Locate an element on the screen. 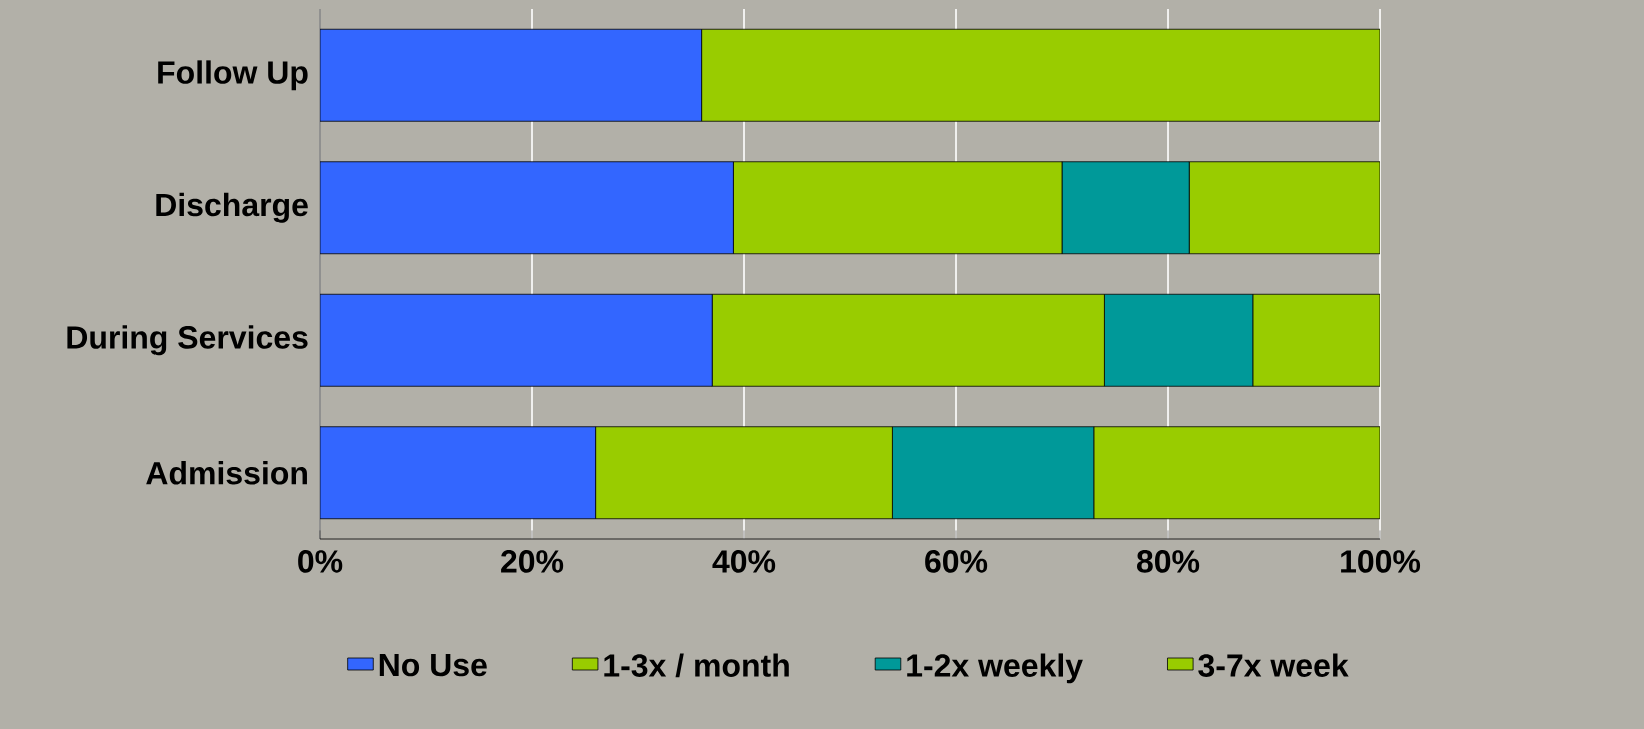  y-tick-label: During Services is located at coordinates (187, 340).